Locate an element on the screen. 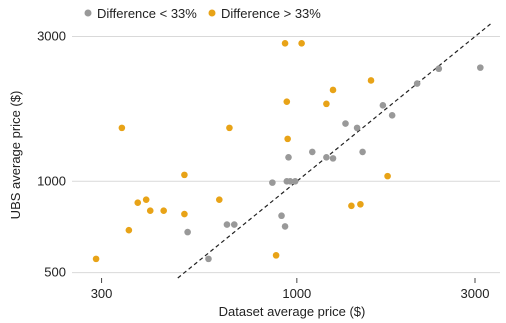  legend: Difference < 33% Difference > 33% is located at coordinates (202, 13).